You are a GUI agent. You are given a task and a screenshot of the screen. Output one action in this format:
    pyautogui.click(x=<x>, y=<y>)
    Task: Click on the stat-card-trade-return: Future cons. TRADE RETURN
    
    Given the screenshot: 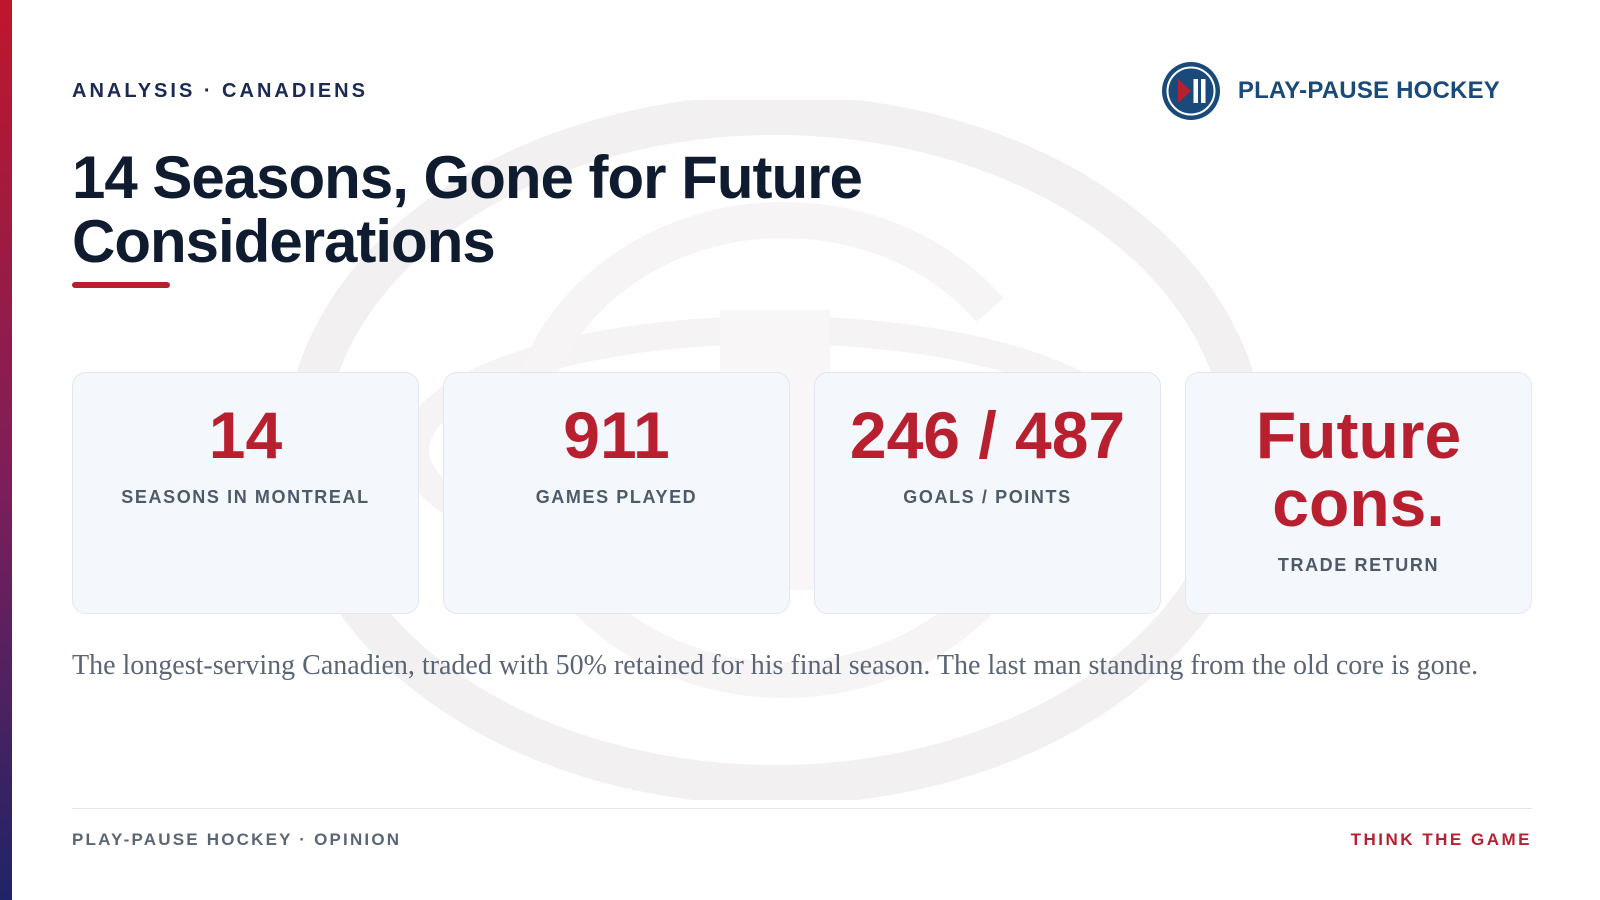 What is the action you would take?
    pyautogui.click(x=1358, y=493)
    